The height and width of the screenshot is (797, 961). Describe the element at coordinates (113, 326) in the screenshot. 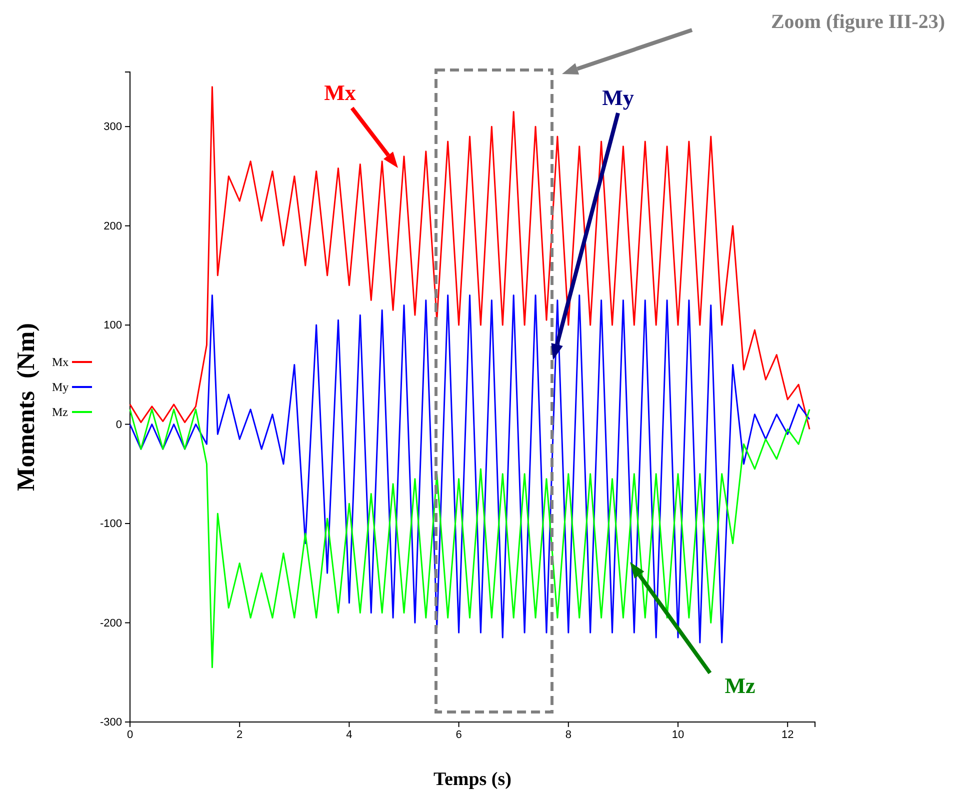

I see `y-tick-label: 100` at that location.